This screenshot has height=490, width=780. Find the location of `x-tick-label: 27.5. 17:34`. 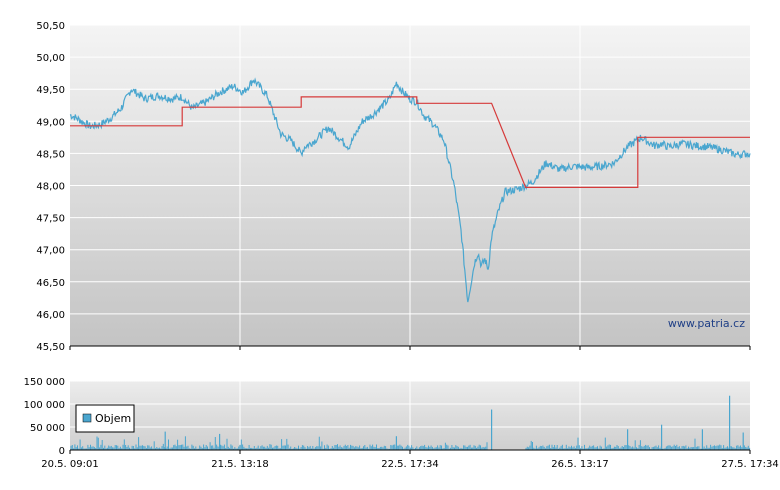

x-tick-label: 27.5. 17:34 is located at coordinates (749, 464).